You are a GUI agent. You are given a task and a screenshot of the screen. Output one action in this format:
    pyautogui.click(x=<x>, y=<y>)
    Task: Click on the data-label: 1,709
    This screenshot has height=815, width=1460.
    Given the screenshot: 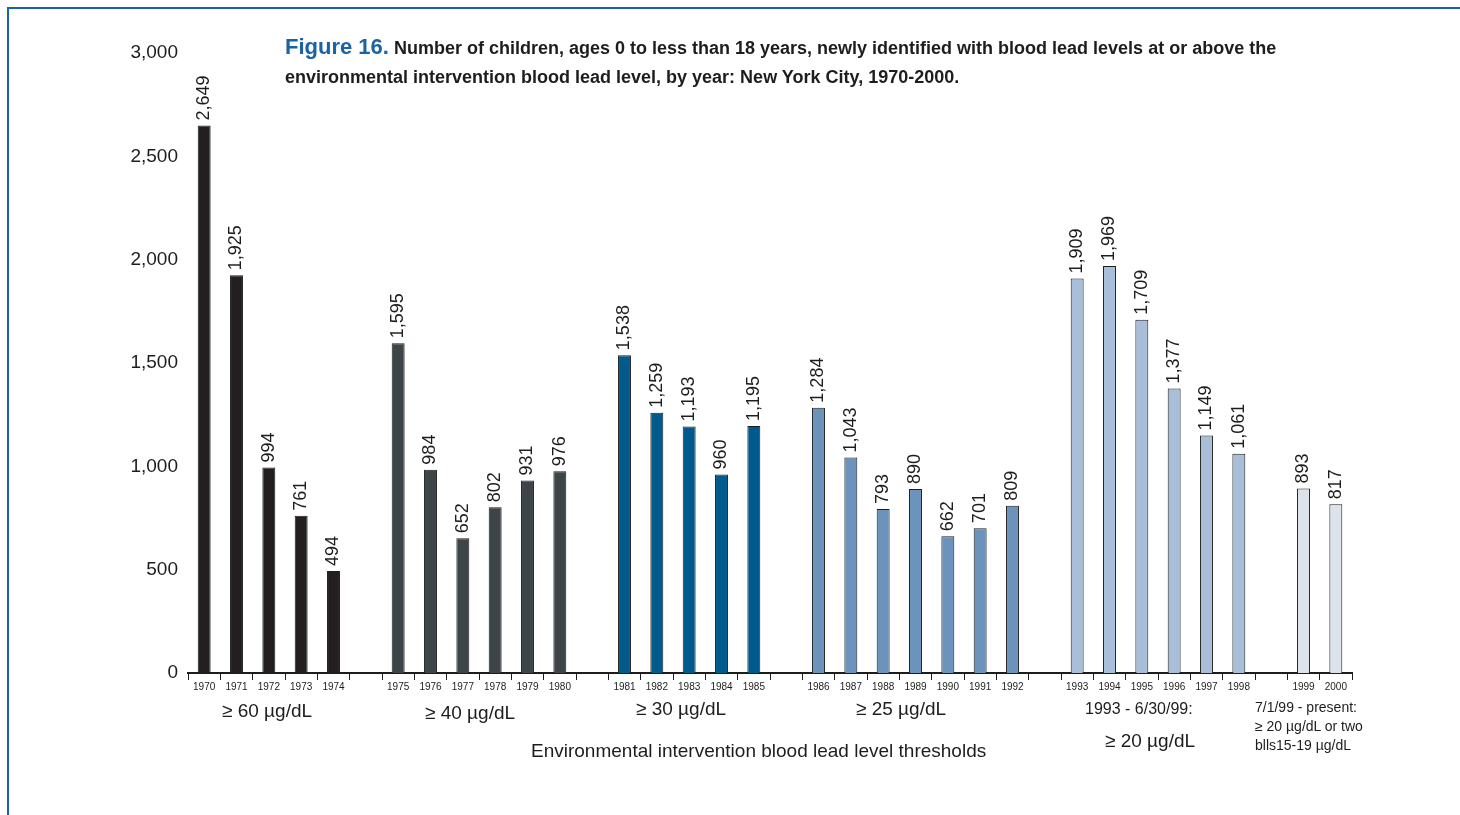 What is the action you would take?
    pyautogui.click(x=1140, y=292)
    